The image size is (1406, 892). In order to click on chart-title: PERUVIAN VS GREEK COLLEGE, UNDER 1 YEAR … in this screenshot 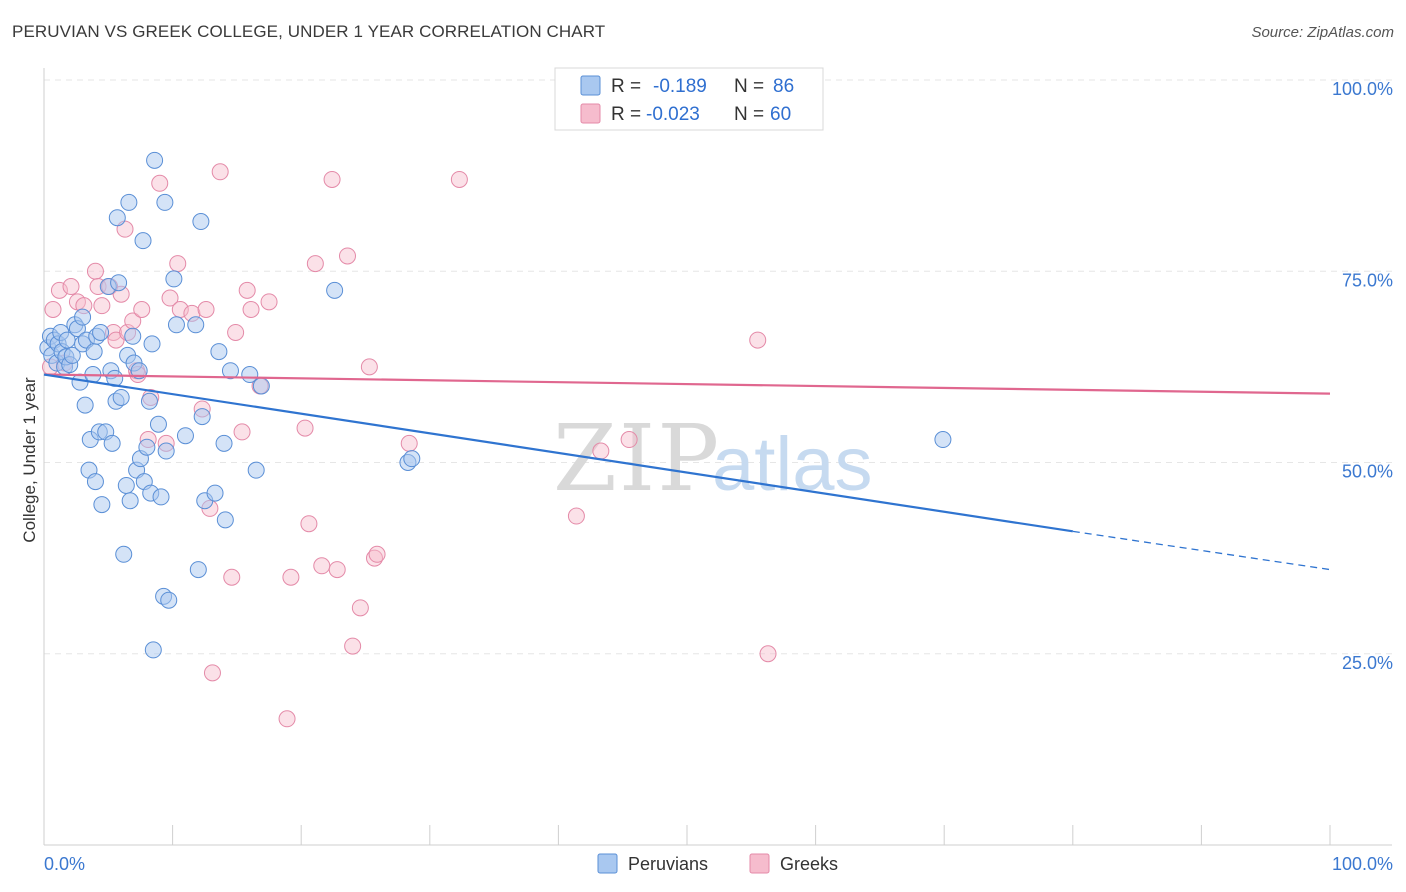, I will do `click(309, 31)`.